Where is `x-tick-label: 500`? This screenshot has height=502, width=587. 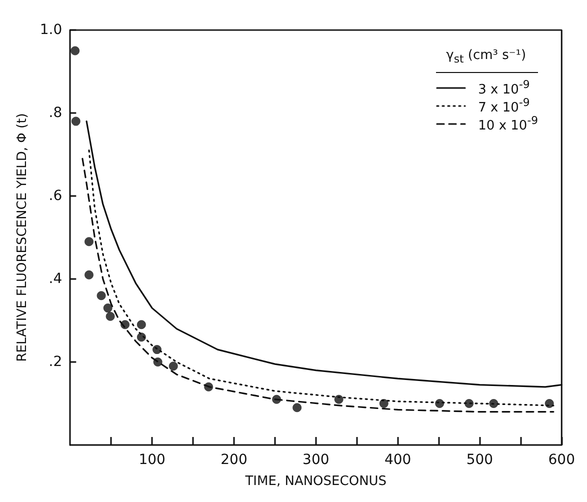
x-tick-label: 500 is located at coordinates (480, 460).